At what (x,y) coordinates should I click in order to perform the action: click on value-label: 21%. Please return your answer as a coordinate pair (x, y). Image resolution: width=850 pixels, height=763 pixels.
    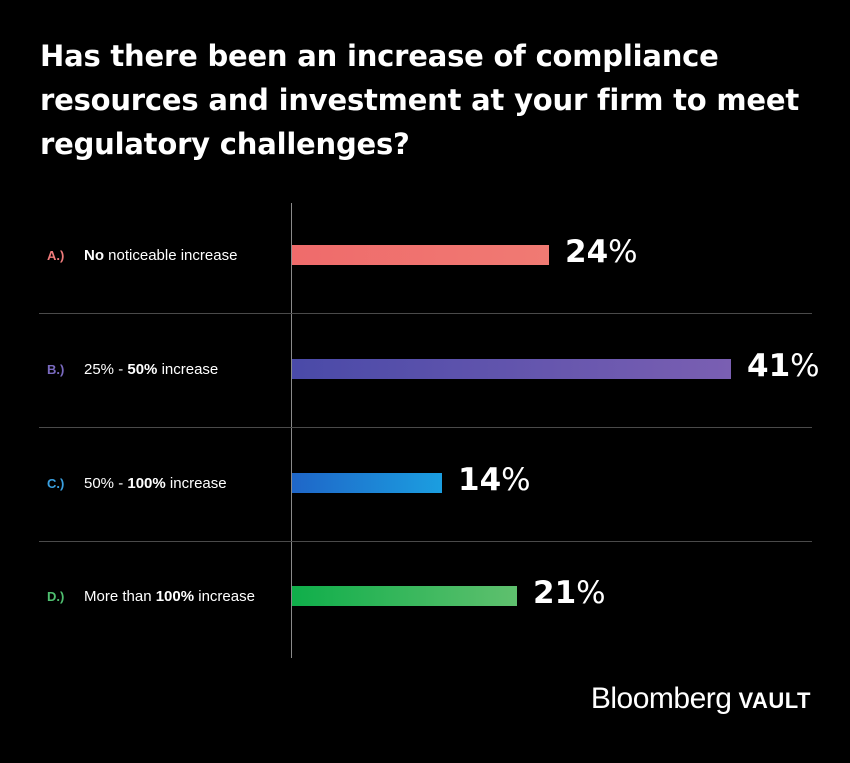
    Looking at the image, I should click on (569, 593).